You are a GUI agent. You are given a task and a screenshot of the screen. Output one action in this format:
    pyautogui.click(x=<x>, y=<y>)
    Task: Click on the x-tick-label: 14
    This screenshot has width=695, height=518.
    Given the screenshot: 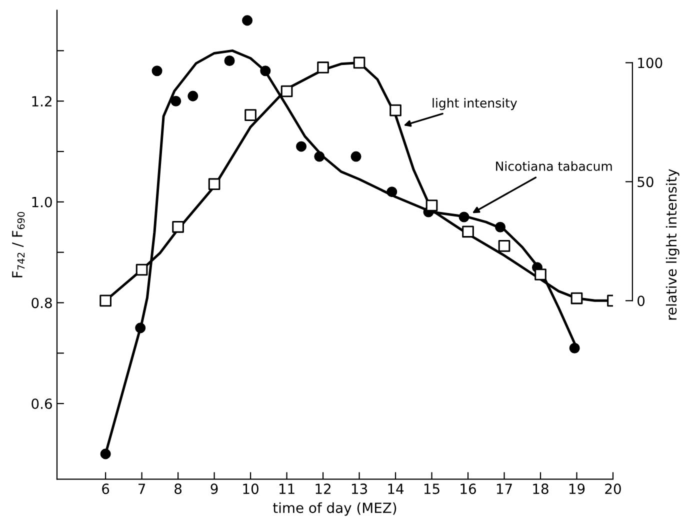 What is the action you would take?
    pyautogui.click(x=396, y=489)
    